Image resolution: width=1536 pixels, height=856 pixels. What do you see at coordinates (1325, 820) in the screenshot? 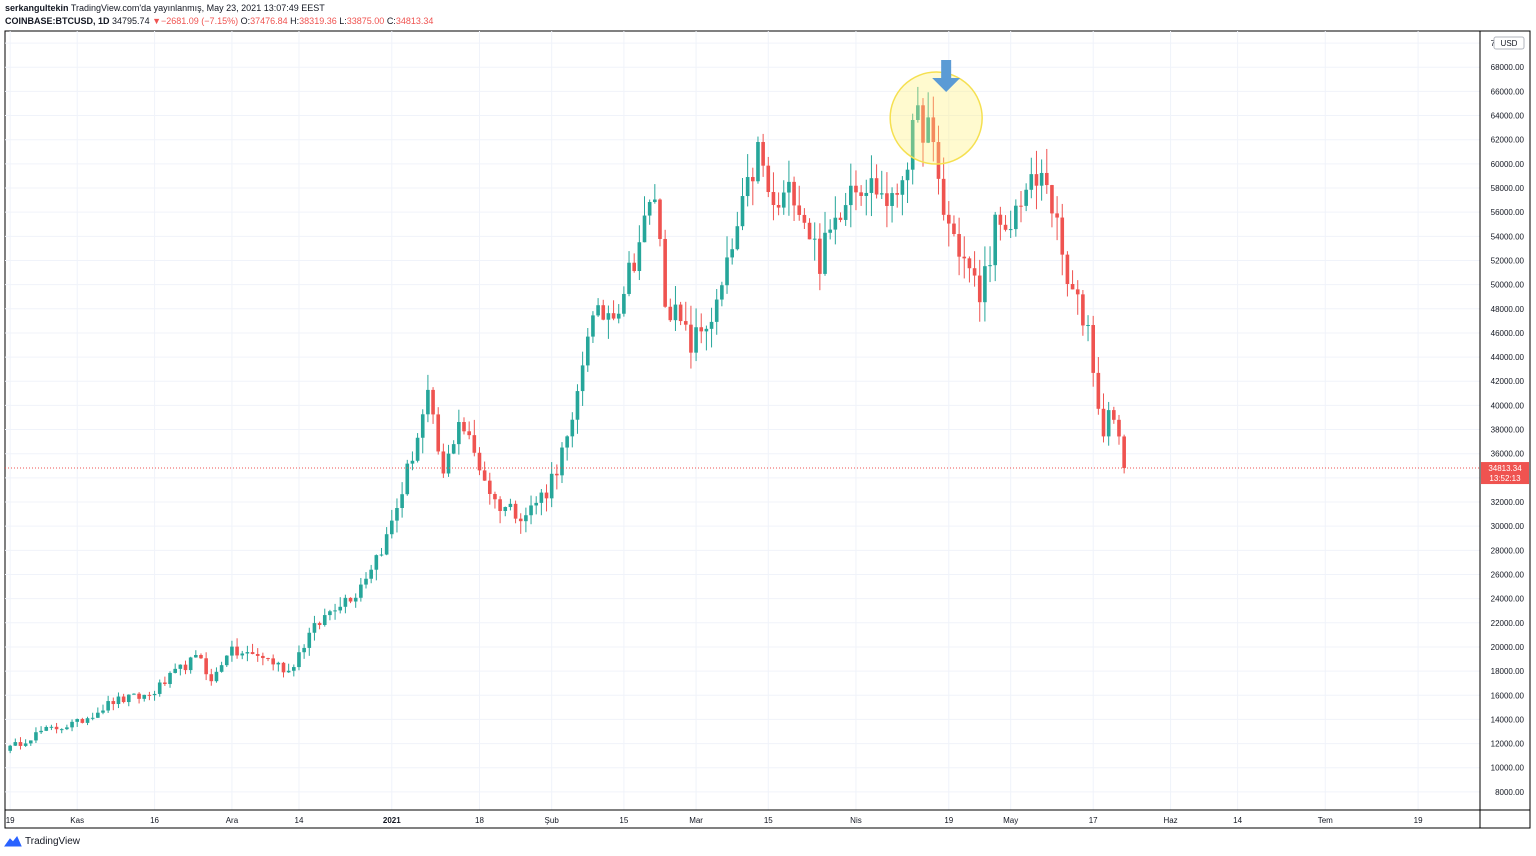
I see `x-tick-label: Tem` at bounding box center [1325, 820].